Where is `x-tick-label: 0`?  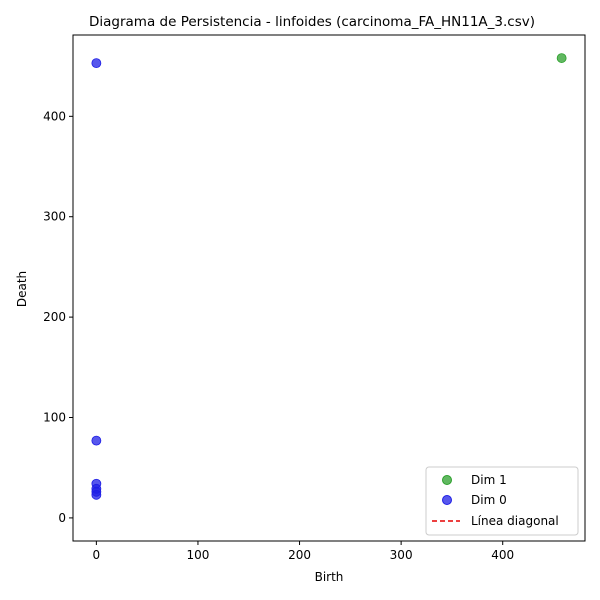
x-tick-label: 0 is located at coordinates (97, 555).